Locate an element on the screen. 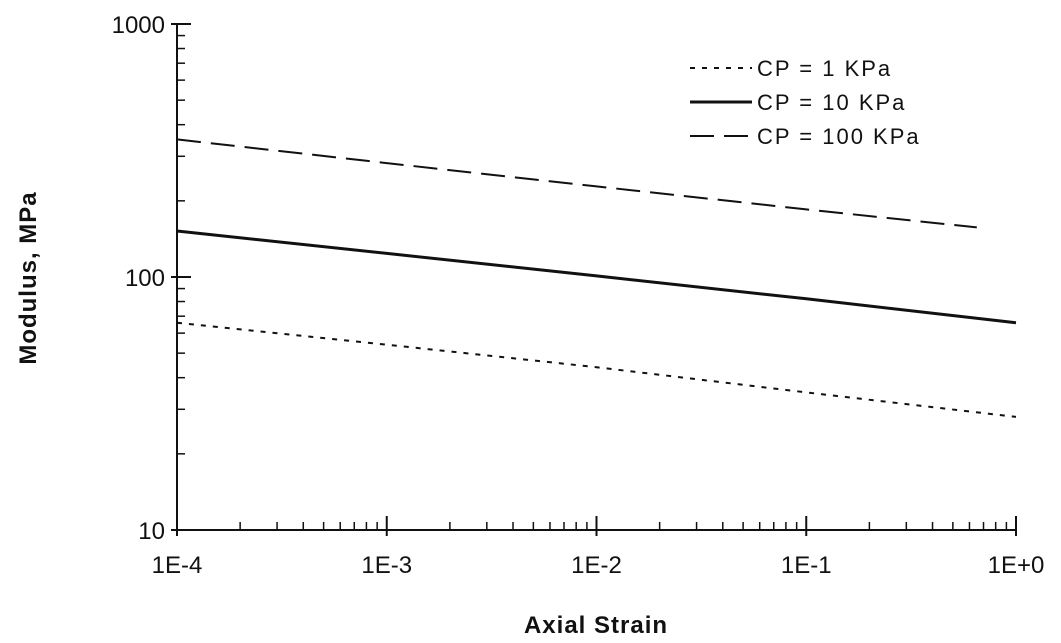 Image resolution: width=1061 pixels, height=643 pixels. x-tick-label: 1E+0 is located at coordinates (1016, 565).